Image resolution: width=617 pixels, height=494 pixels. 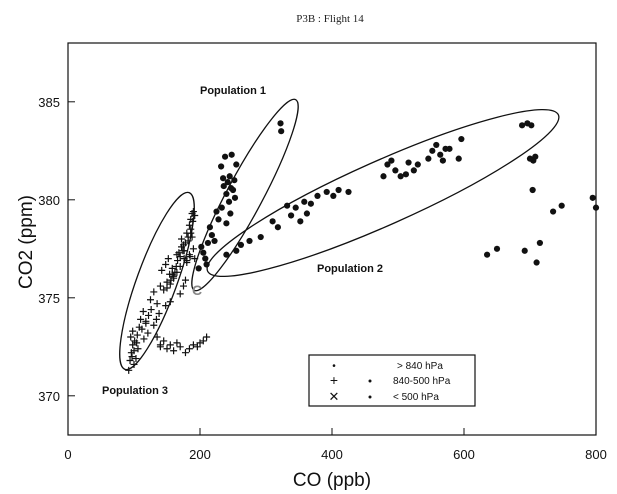 I want to click on x-tick-label: 400, so click(x=332, y=454).